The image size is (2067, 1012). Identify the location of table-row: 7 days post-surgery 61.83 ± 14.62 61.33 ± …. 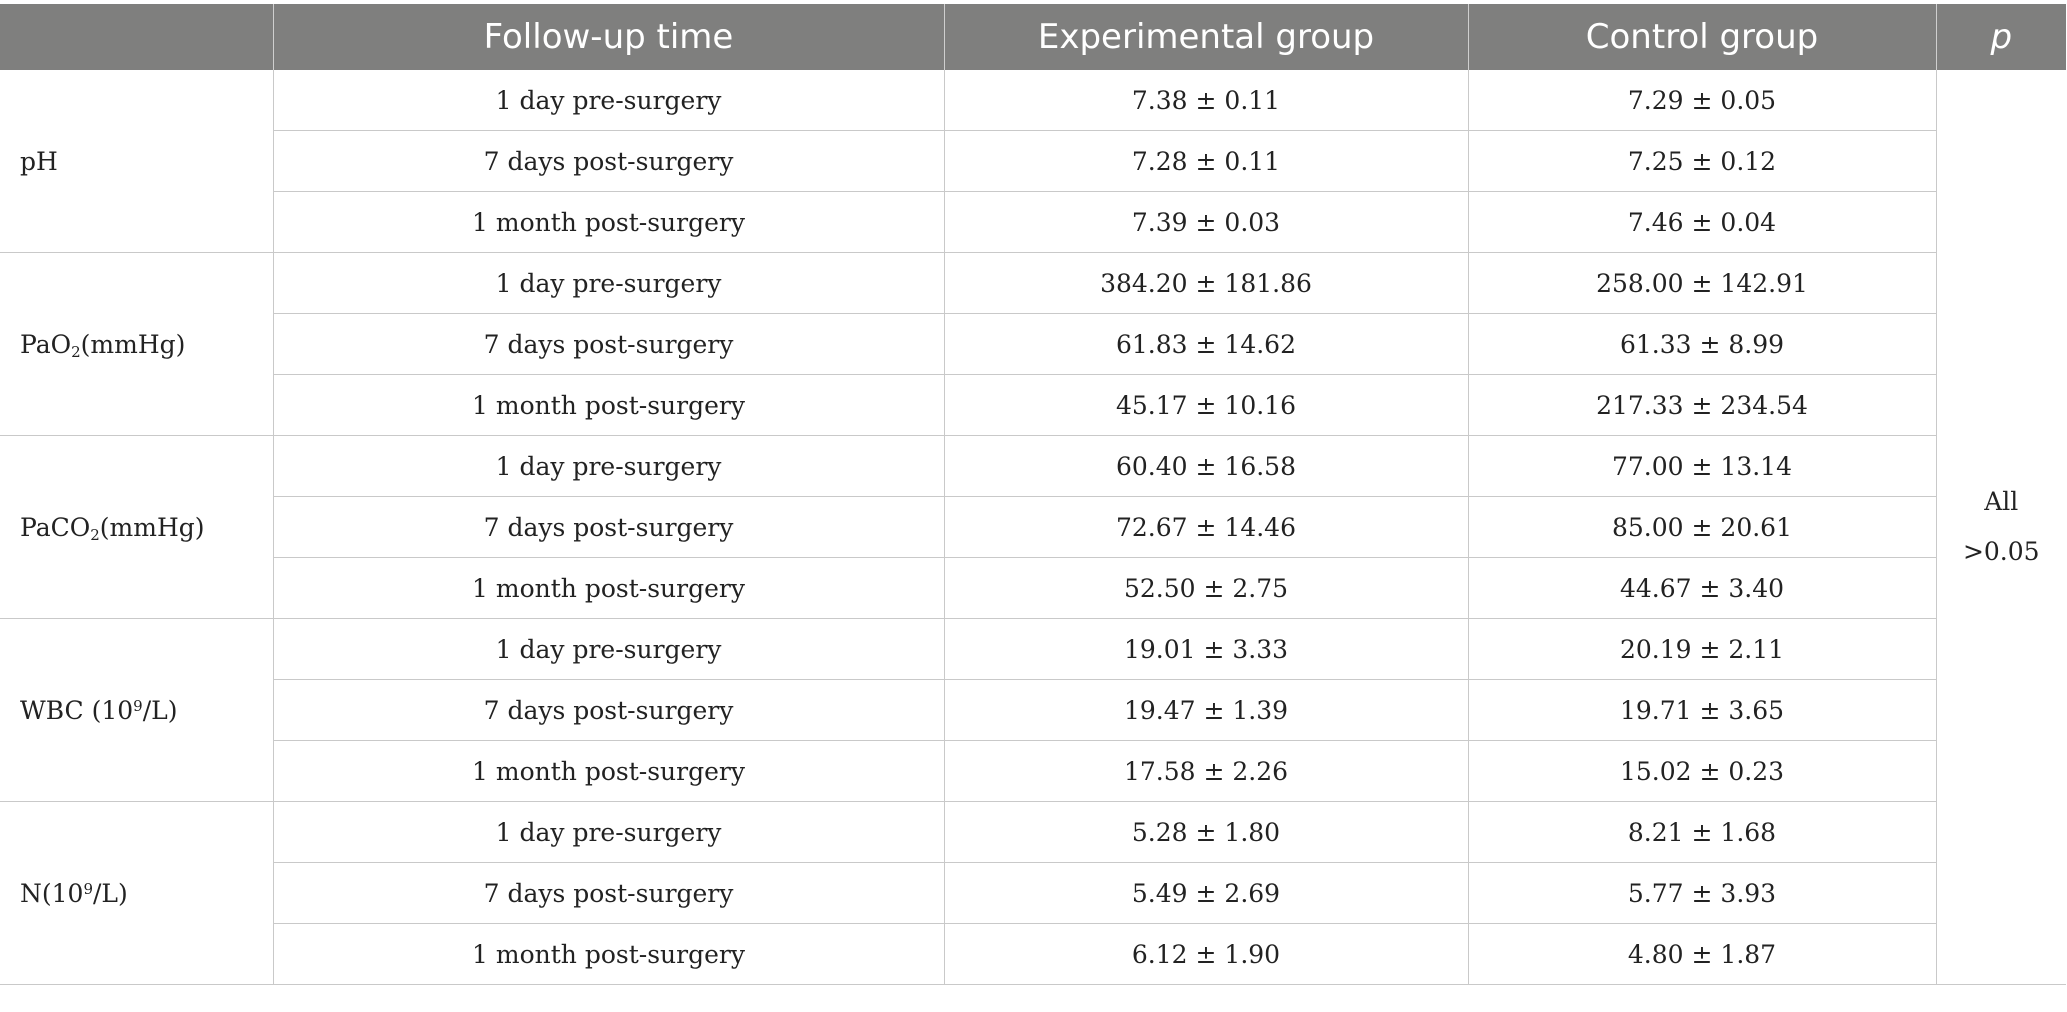
(1033, 344).